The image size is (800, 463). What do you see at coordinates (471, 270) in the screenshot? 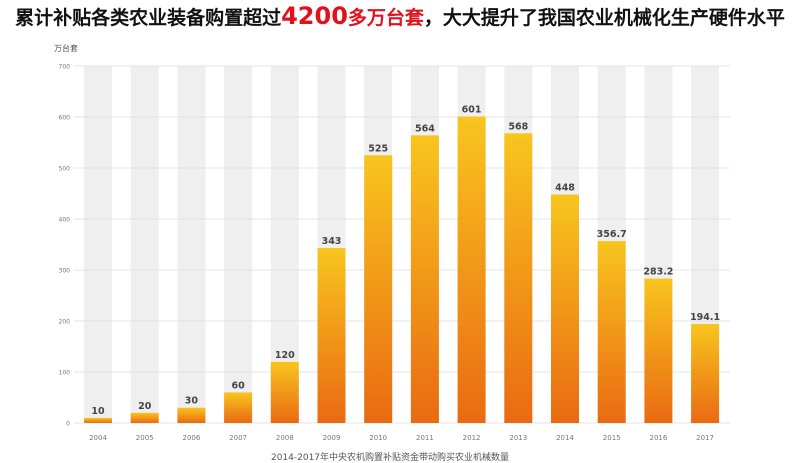
I see `bar-2012` at bounding box center [471, 270].